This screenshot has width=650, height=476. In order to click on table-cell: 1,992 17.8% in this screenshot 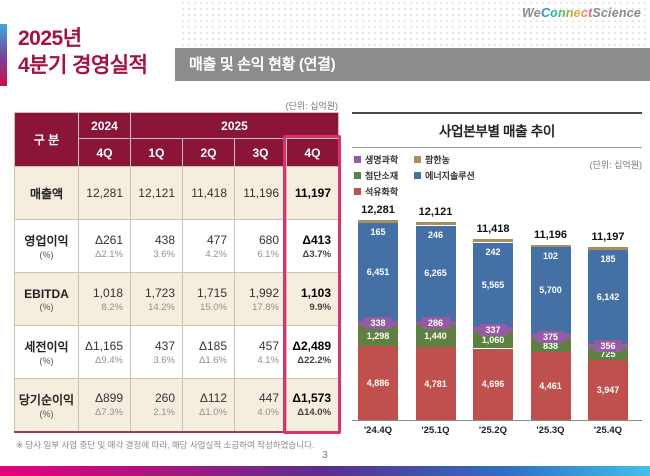, I will do `click(260, 299)`.